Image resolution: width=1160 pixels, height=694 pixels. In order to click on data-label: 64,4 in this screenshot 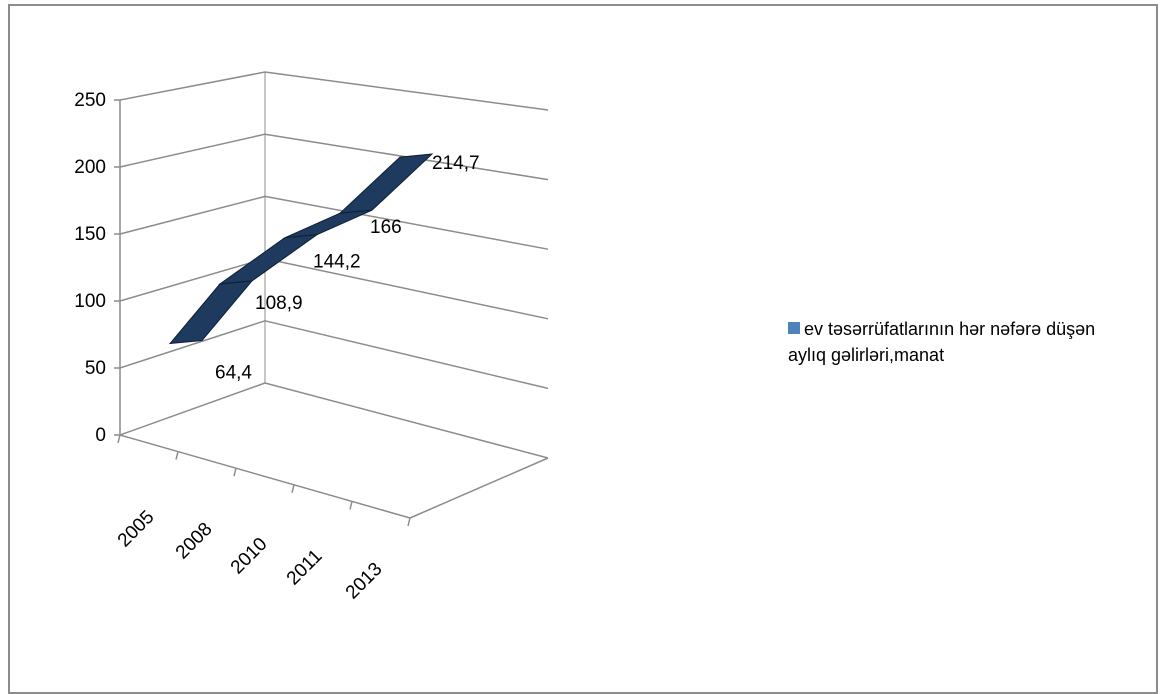, I will do `click(233, 373)`.